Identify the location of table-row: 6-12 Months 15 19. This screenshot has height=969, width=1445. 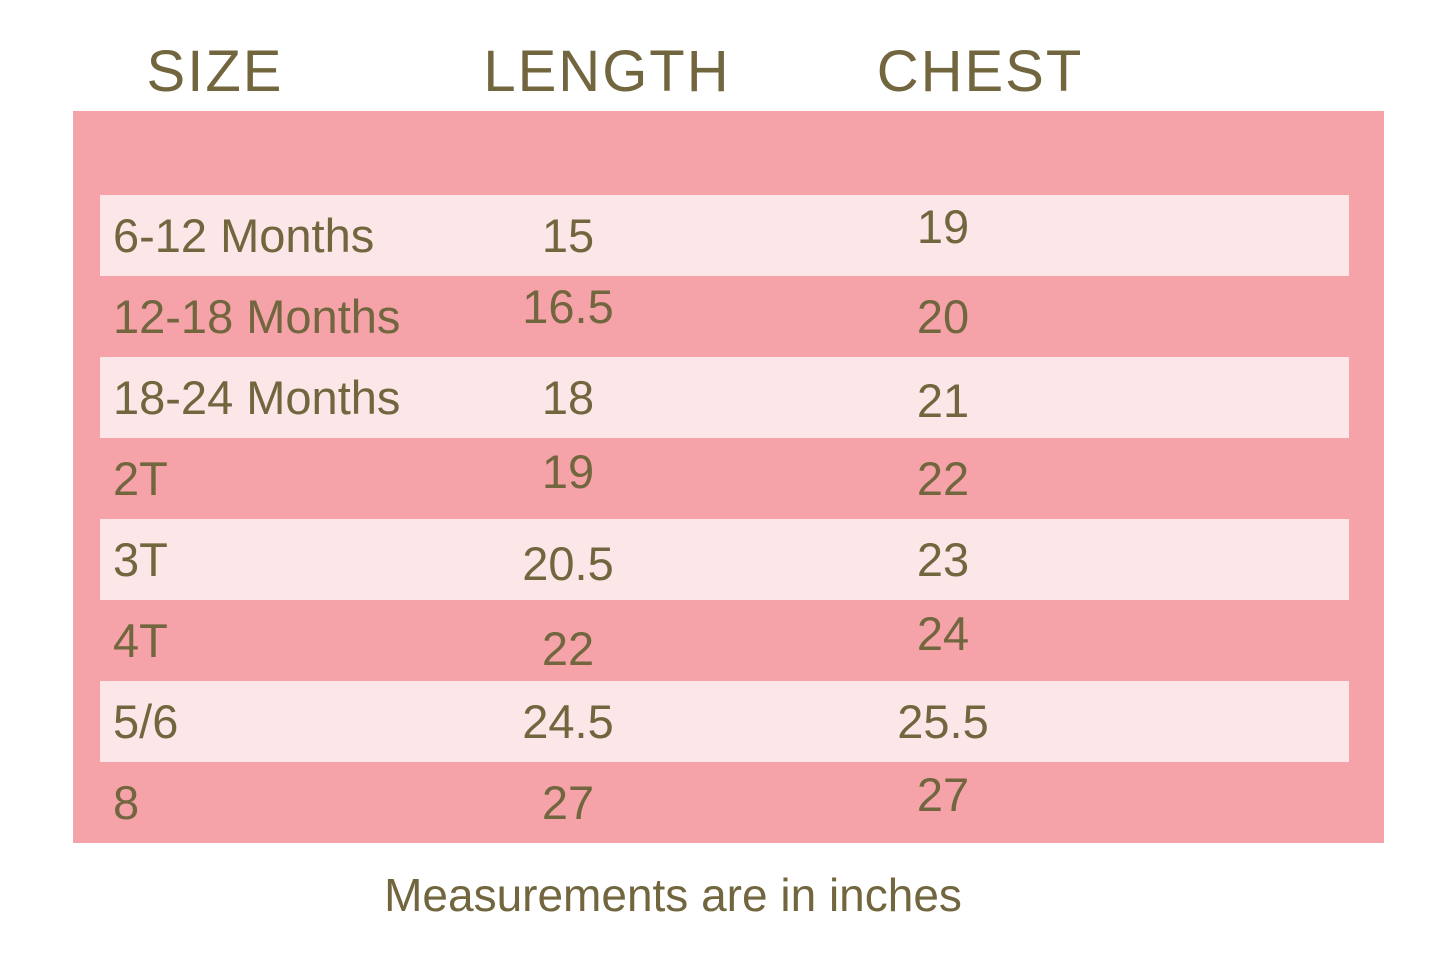
(728, 235).